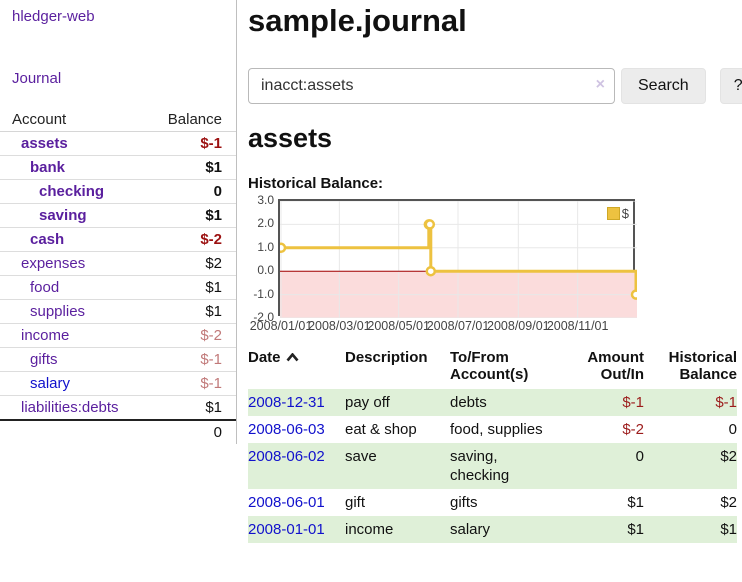 The height and width of the screenshot is (582, 742). I want to click on brand: hledger-web, so click(118, 16).